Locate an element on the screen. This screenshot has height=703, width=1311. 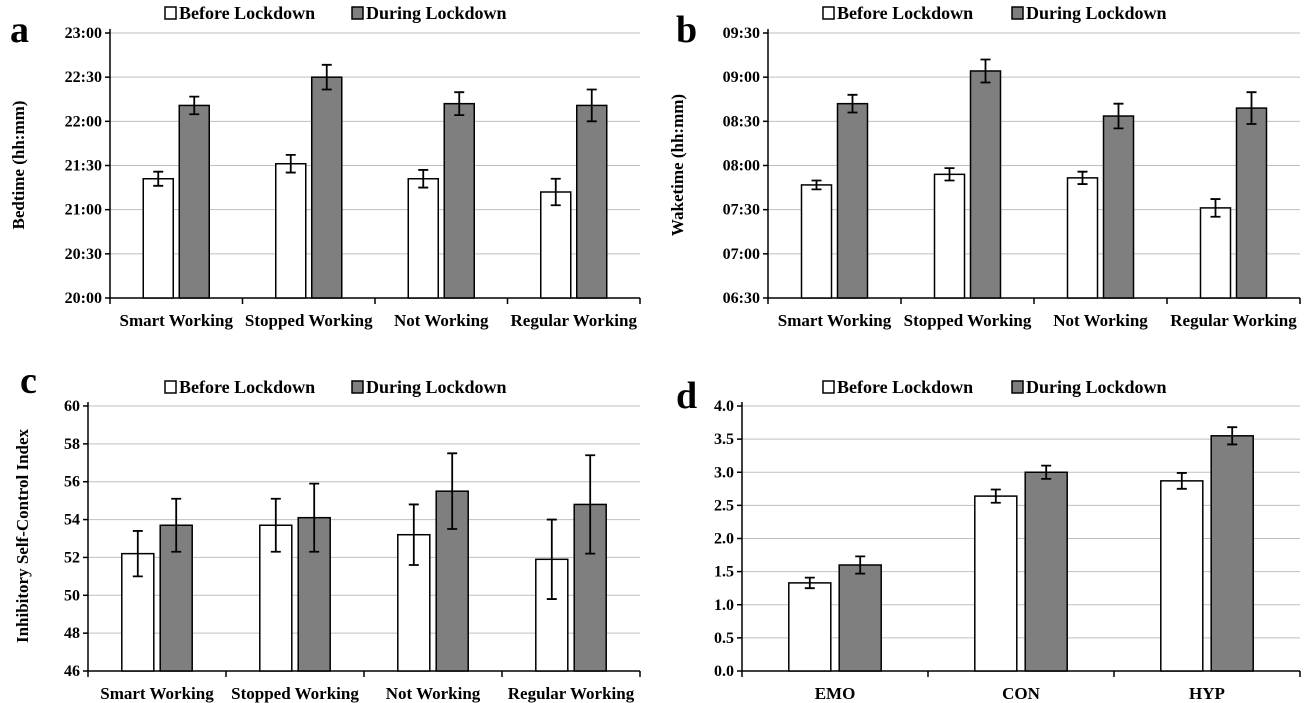
y-tick-label: 07:00 is located at coordinates (741, 254).